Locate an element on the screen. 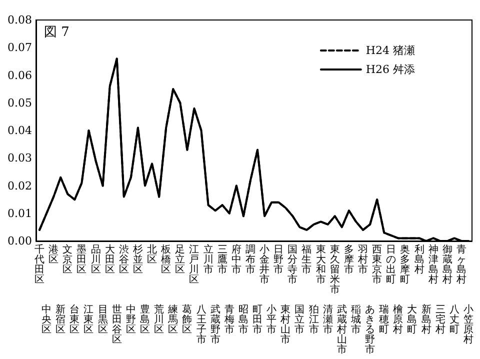 The width and height of the screenshot is (480, 359). x-tick-label: 多摩市 is located at coordinates (349, 260).